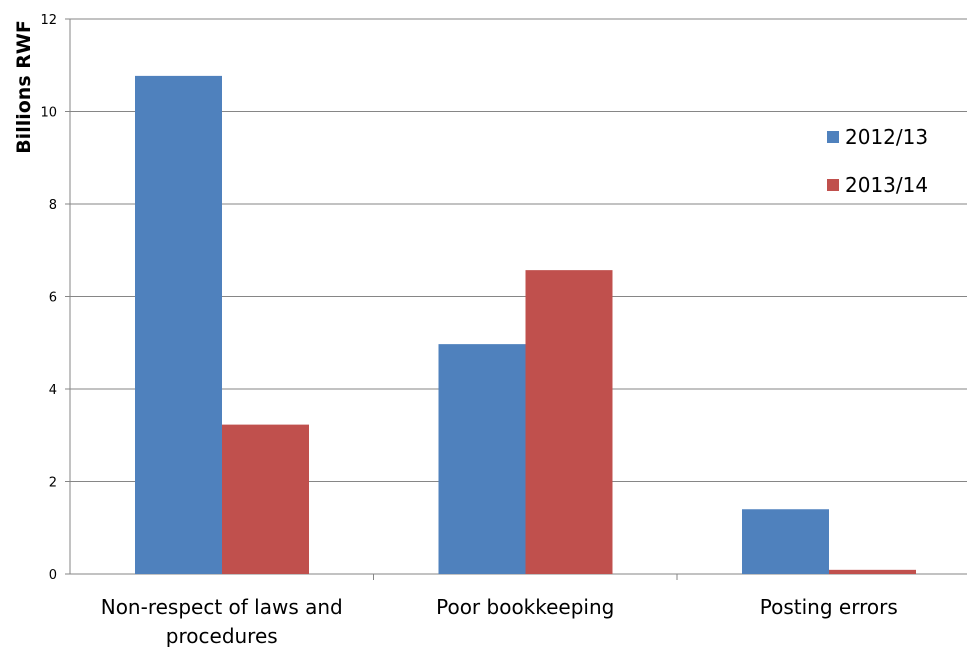 This screenshot has width=968, height=647. Describe the element at coordinates (53, 205) in the screenshot. I see `y-tick-label: 8` at that location.